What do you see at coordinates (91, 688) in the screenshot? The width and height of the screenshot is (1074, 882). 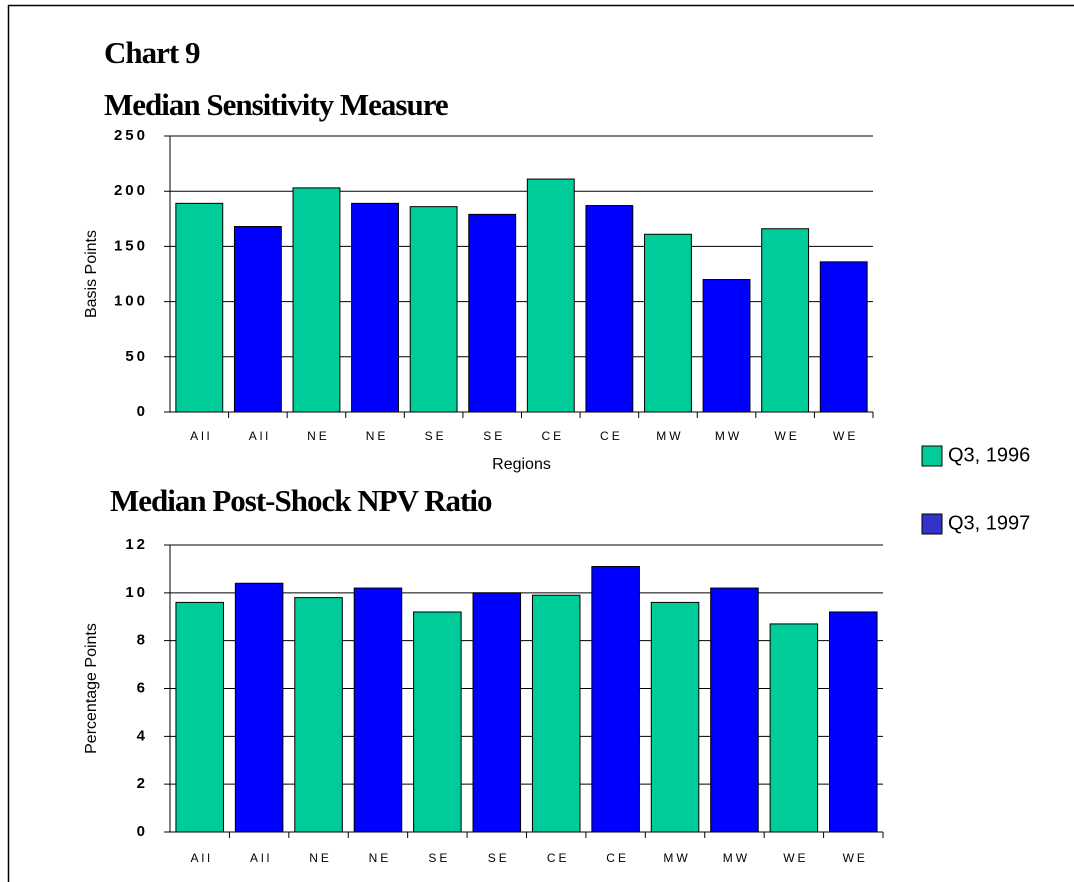 I see `y-axis-label: Percentage Points` at bounding box center [91, 688].